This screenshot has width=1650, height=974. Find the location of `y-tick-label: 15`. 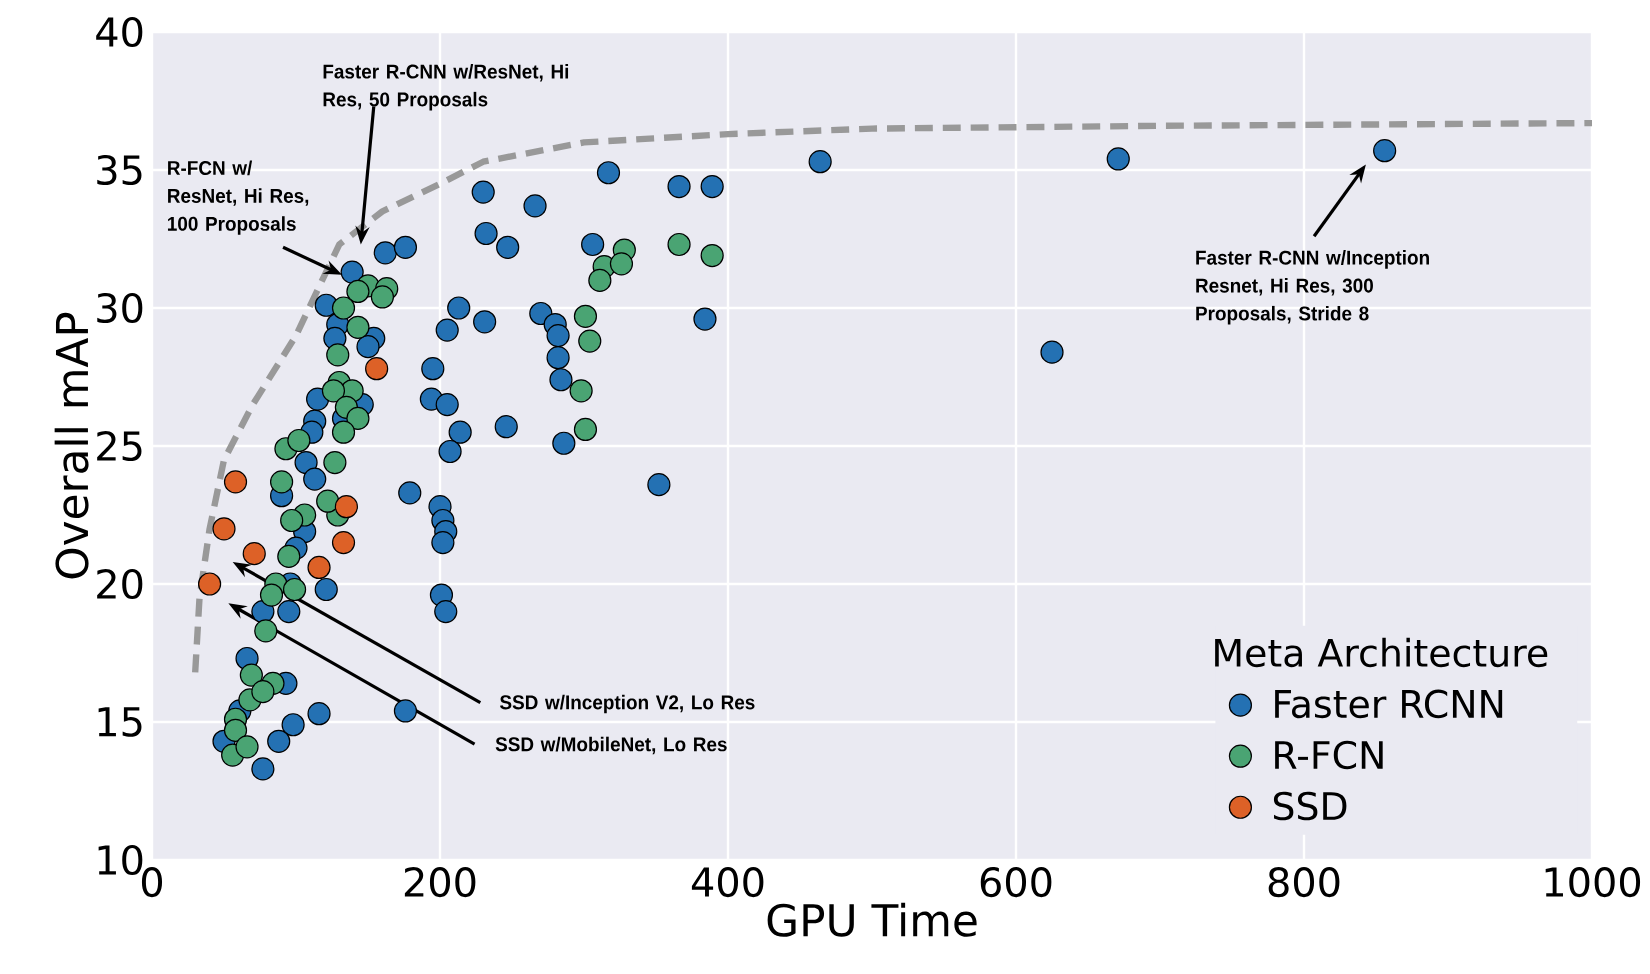

y-tick-label: 15 is located at coordinates (120, 722).